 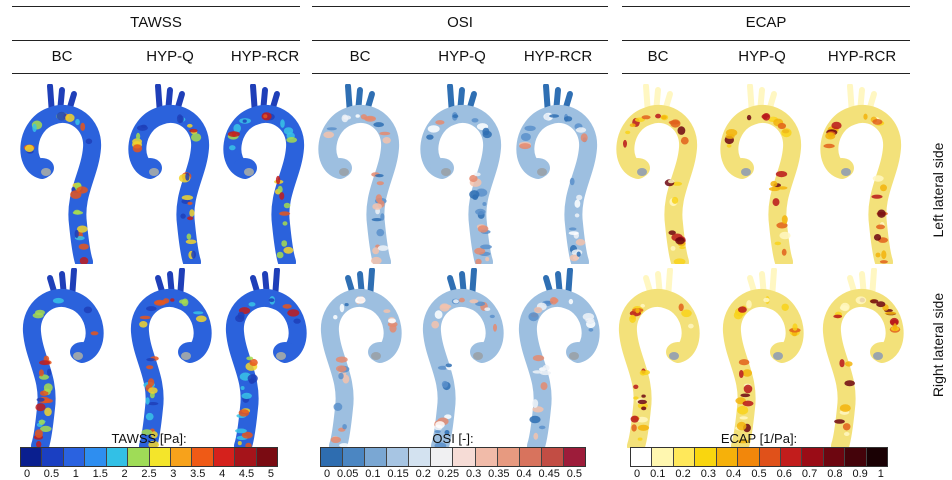 I want to click on tawss-colorbar-ticks: 0 0.5 1 1.5 2 2.5 3 3.5 4 4.5 5, so click(x=149, y=474).